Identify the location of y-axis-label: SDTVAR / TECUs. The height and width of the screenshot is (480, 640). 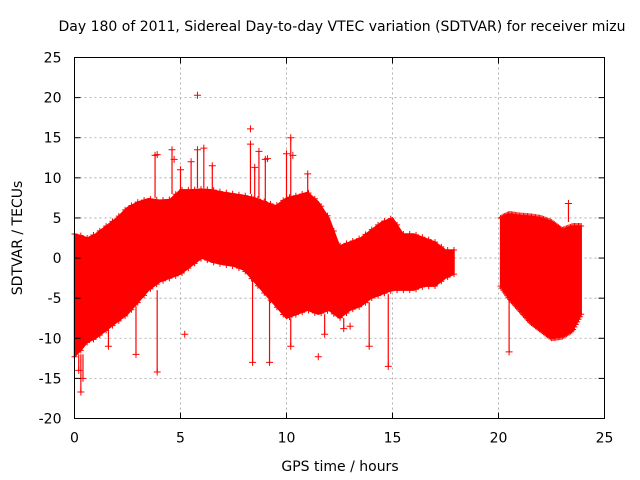
(18, 238).